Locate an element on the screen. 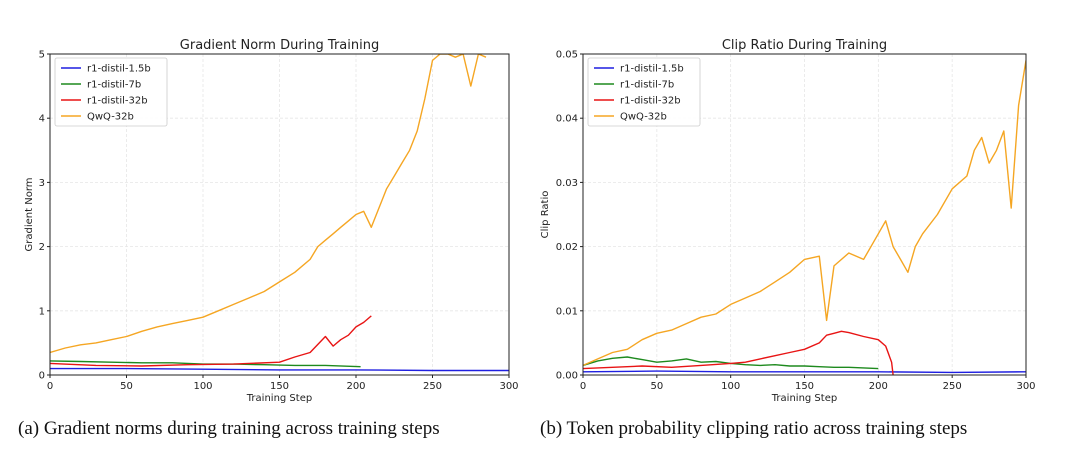  y-axis-label: Clip Ratio is located at coordinates (545, 215).